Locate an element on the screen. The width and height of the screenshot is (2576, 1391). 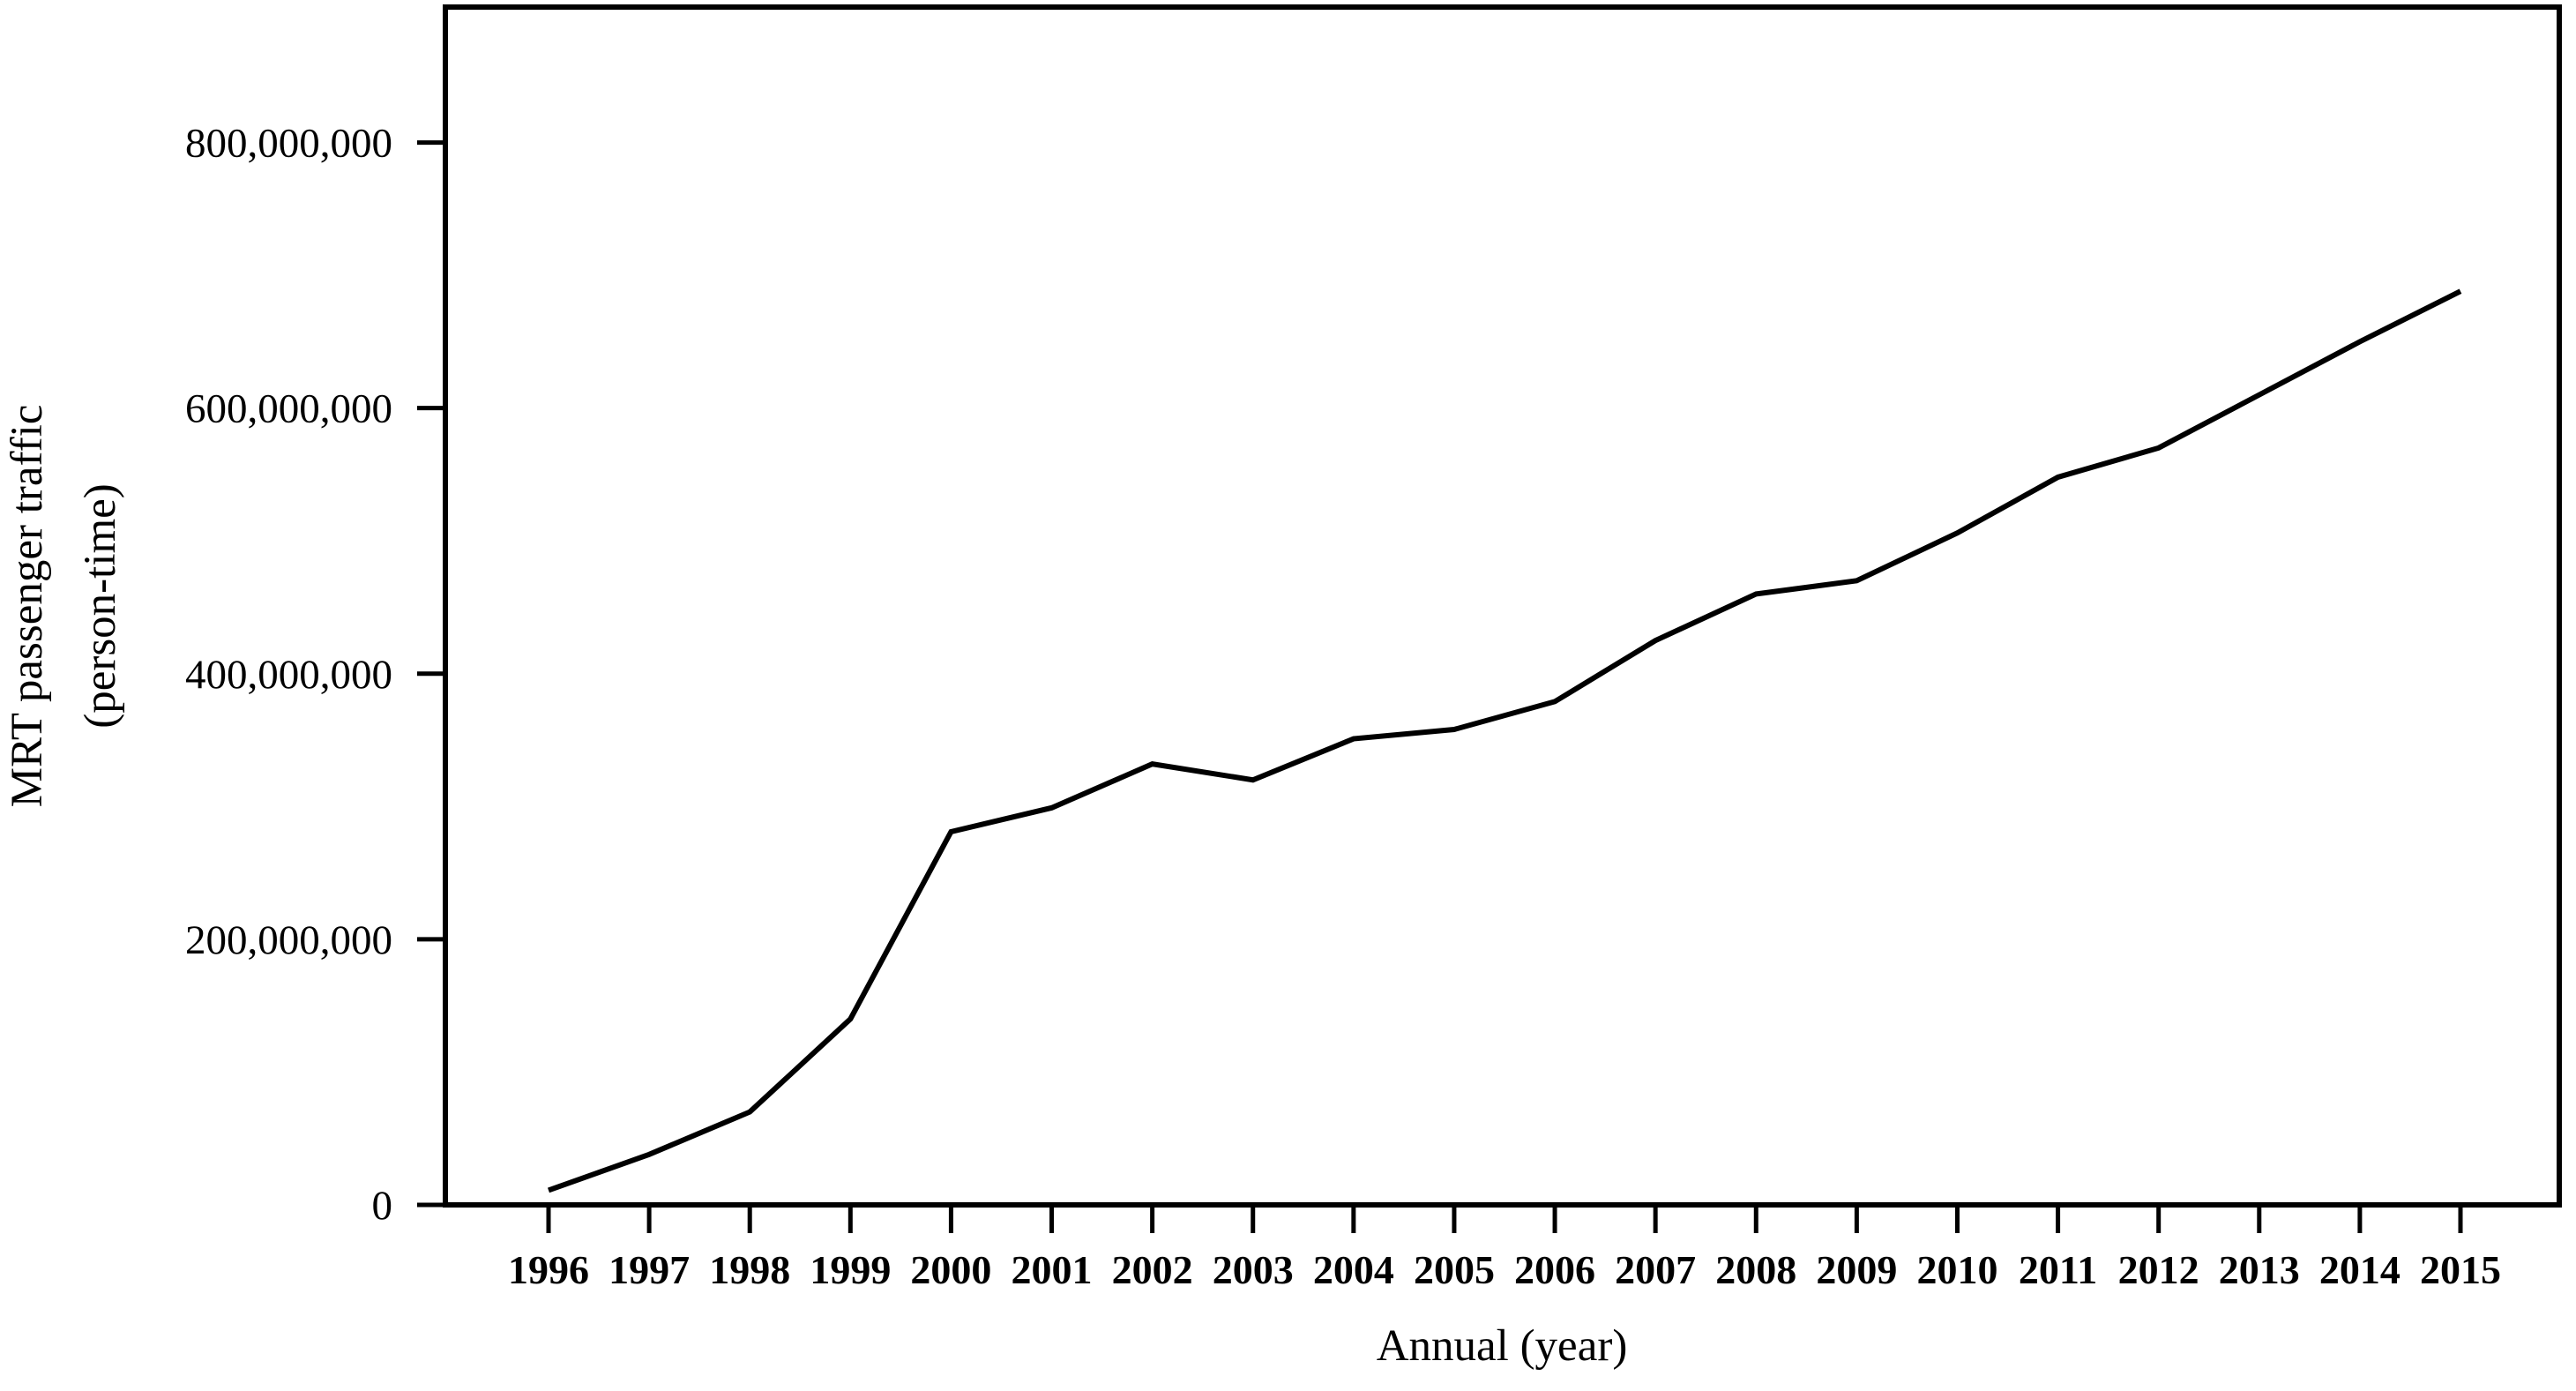
x-tick-label: 1999 is located at coordinates (850, 1269).